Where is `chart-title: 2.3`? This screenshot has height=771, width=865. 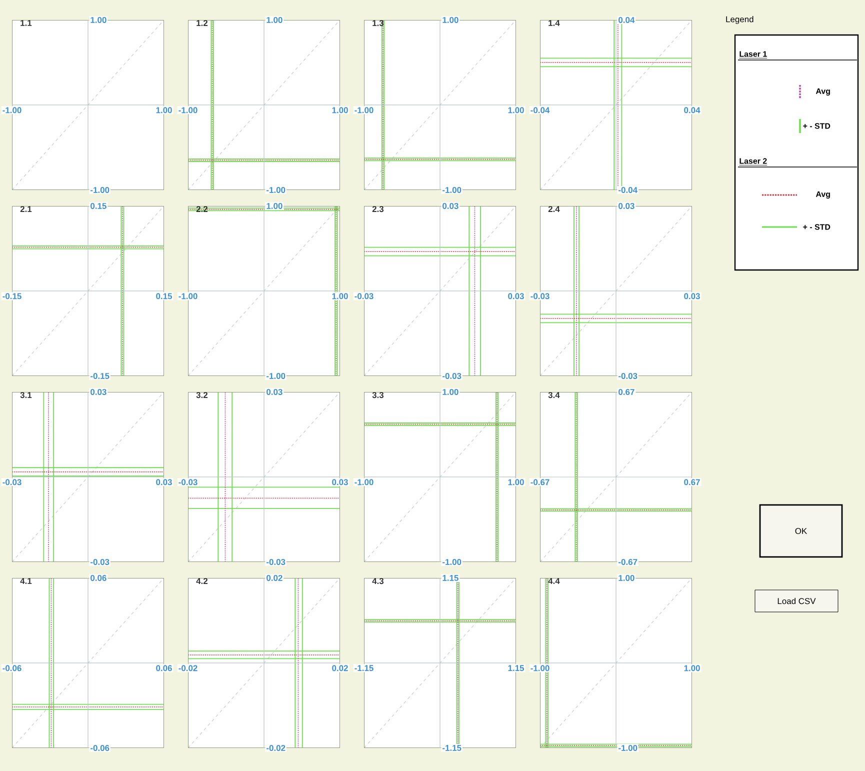
chart-title: 2.3 is located at coordinates (378, 209).